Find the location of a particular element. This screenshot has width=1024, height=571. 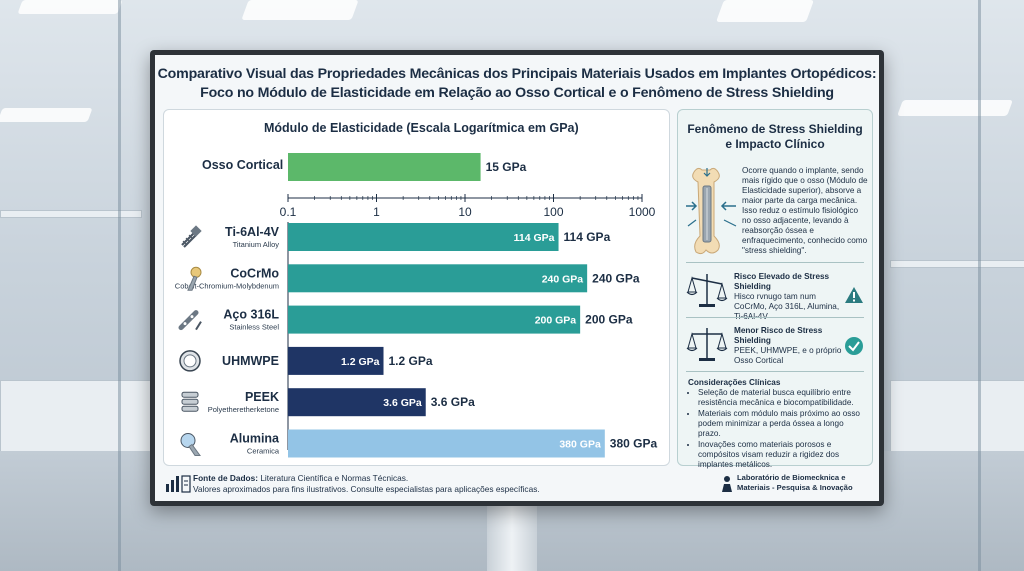

bar-value-label: 1.2 GPa is located at coordinates (411, 361).